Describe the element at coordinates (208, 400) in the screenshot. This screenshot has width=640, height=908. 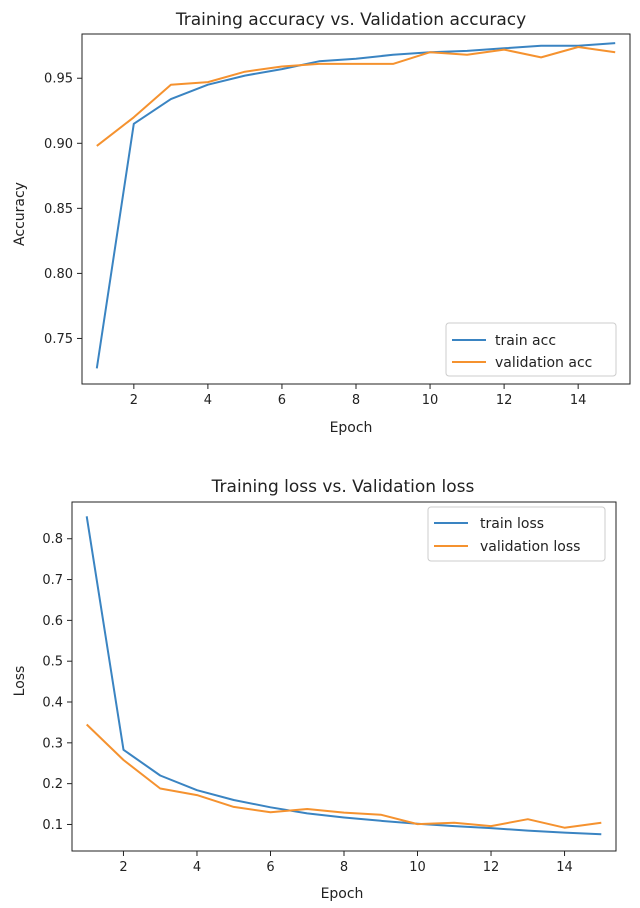
I see `accuracy-x-tick-label: 4` at that location.